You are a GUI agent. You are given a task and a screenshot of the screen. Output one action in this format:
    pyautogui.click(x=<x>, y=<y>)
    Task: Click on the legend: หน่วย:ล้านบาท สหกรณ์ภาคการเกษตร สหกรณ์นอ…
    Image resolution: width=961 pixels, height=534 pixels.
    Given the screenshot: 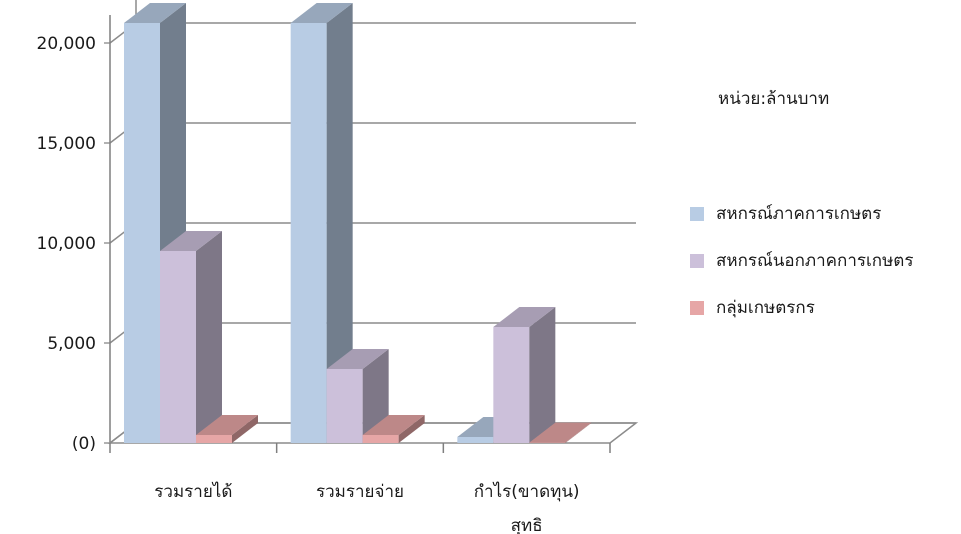 What is the action you would take?
    pyautogui.click(x=801, y=213)
    